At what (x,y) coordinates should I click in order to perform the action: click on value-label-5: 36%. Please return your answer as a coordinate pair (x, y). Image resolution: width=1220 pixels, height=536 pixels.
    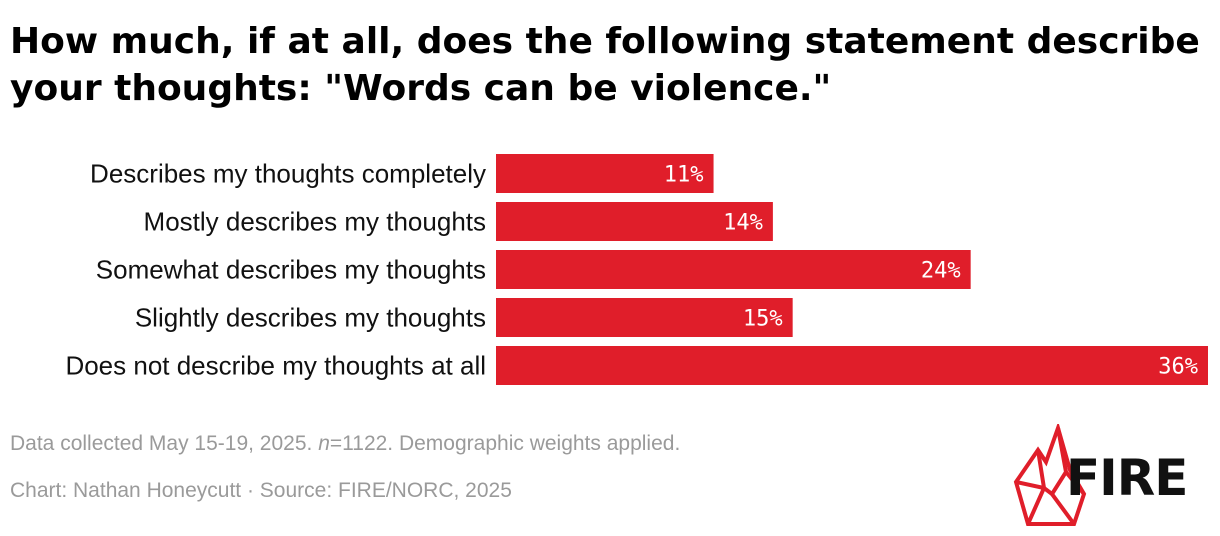
    Looking at the image, I should click on (1178, 367).